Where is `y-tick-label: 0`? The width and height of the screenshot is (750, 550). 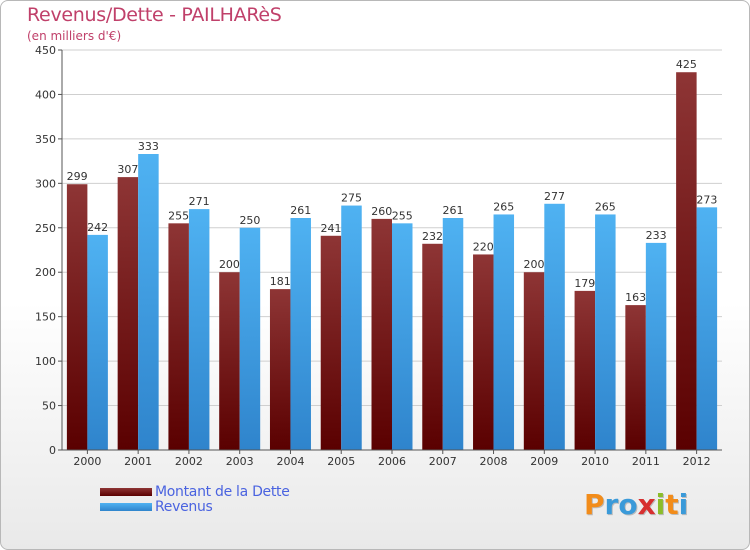
y-tick-label: 0 is located at coordinates (52, 450).